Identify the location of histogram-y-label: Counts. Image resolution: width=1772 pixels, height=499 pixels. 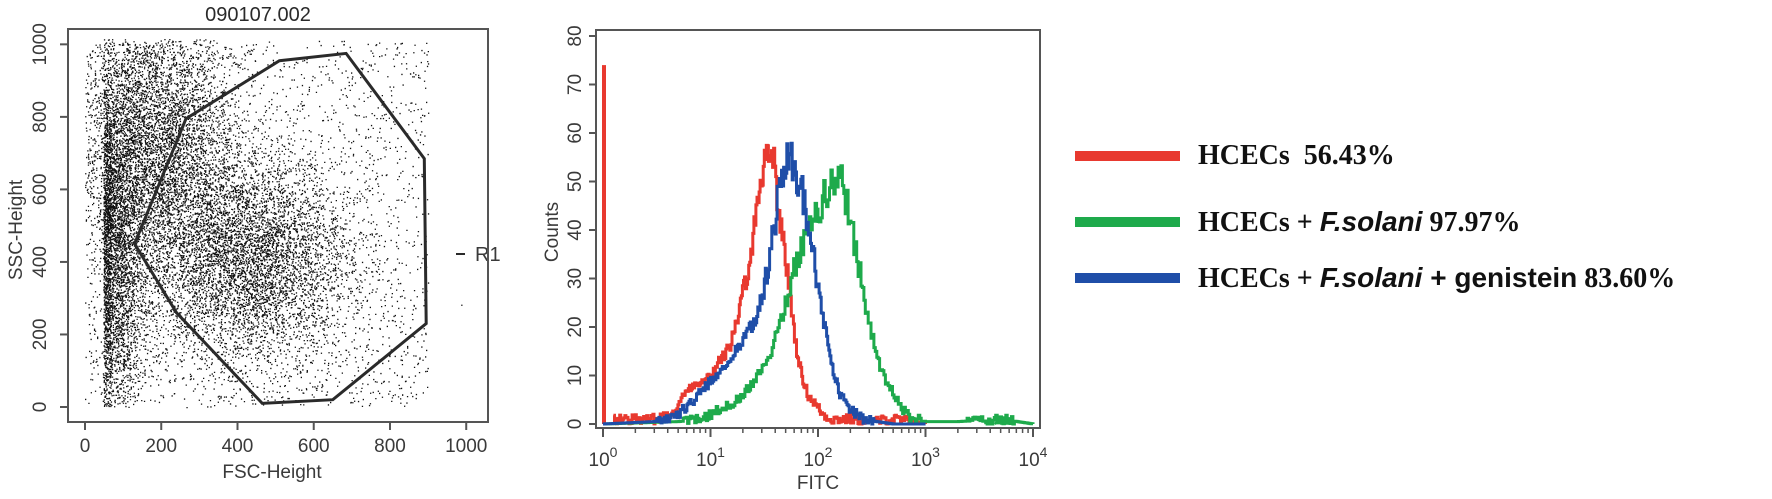
(552, 232).